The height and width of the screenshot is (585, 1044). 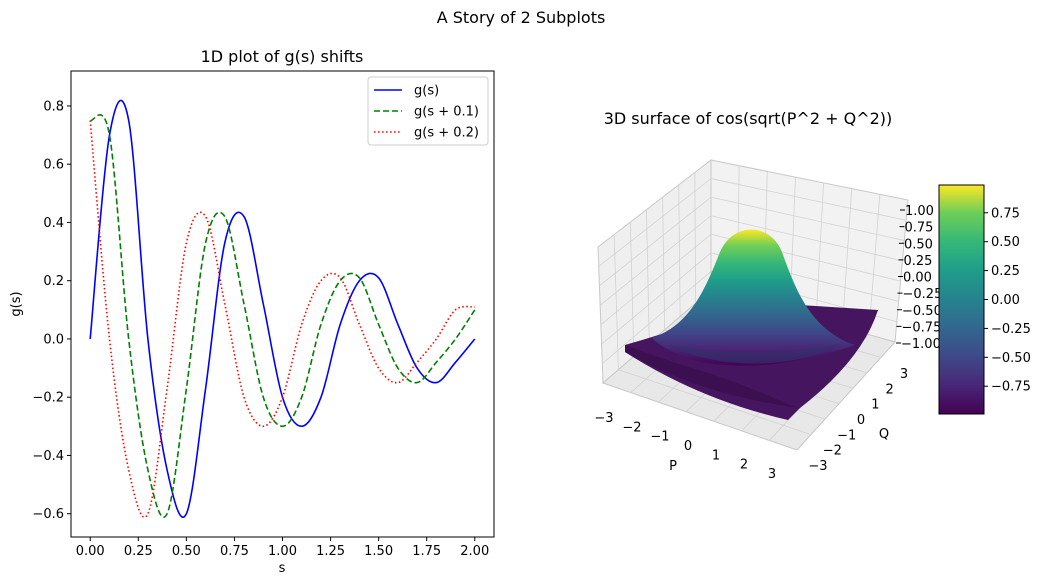 I want to click on y-tick-label: 0.8, so click(x=53, y=106).